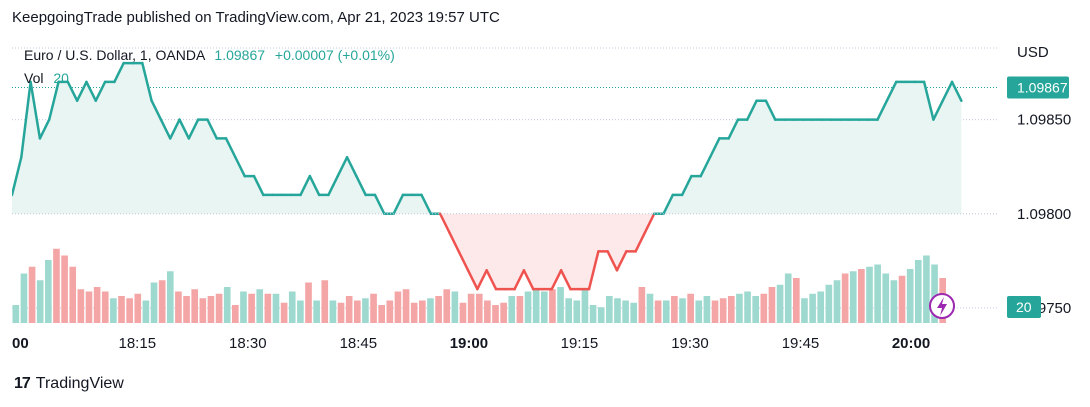  What do you see at coordinates (334, 55) in the screenshot?
I see `price-change: +0.00007 (+0.01%)` at bounding box center [334, 55].